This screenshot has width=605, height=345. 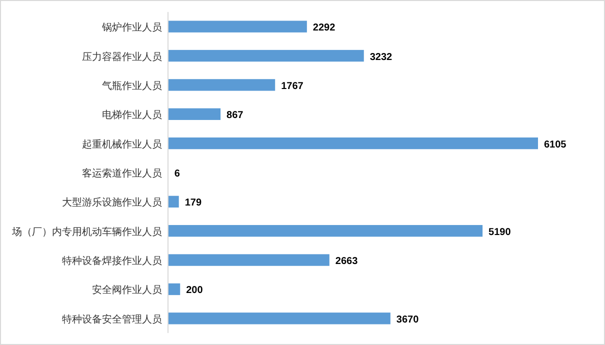 I want to click on y-tick-label: 锅炉作业人员, so click(x=131, y=28).